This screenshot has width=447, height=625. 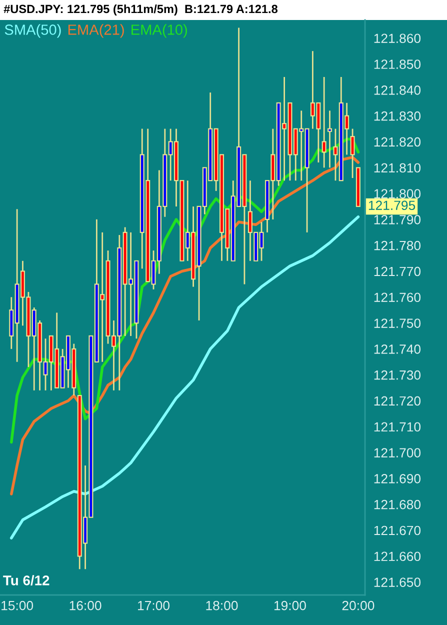 What do you see at coordinates (397, 531) in the screenshot?
I see `y-tick-label: 121.670` at bounding box center [397, 531].